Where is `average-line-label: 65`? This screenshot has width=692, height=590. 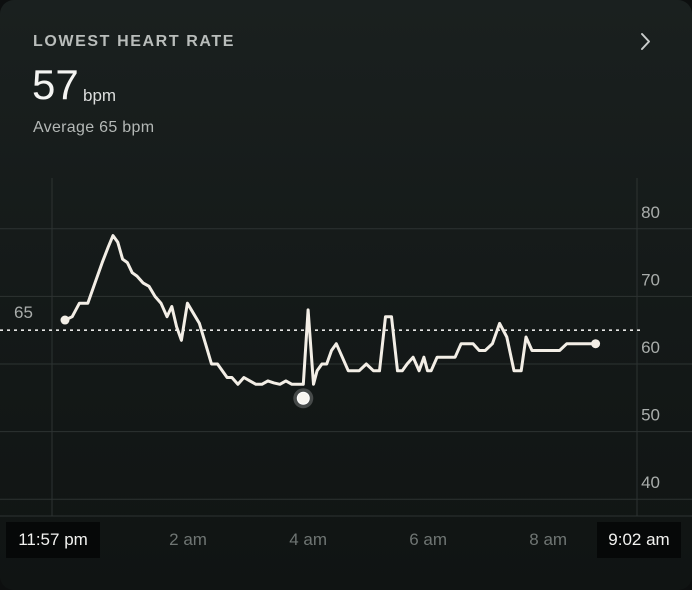 average-line-label: 65 is located at coordinates (23, 312).